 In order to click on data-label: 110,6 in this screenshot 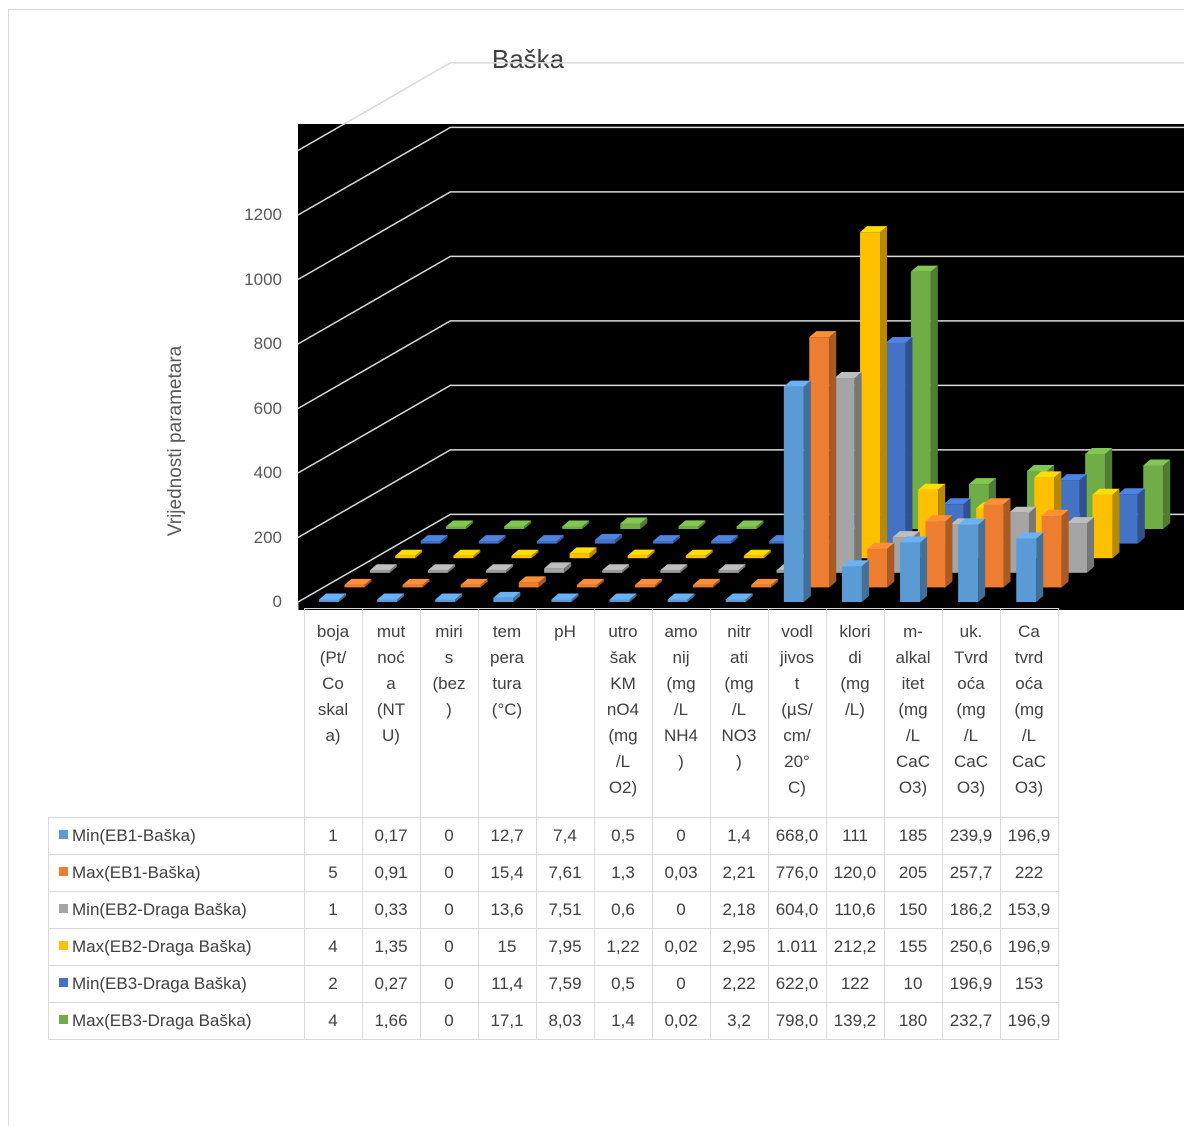, I will do `click(855, 910)`.